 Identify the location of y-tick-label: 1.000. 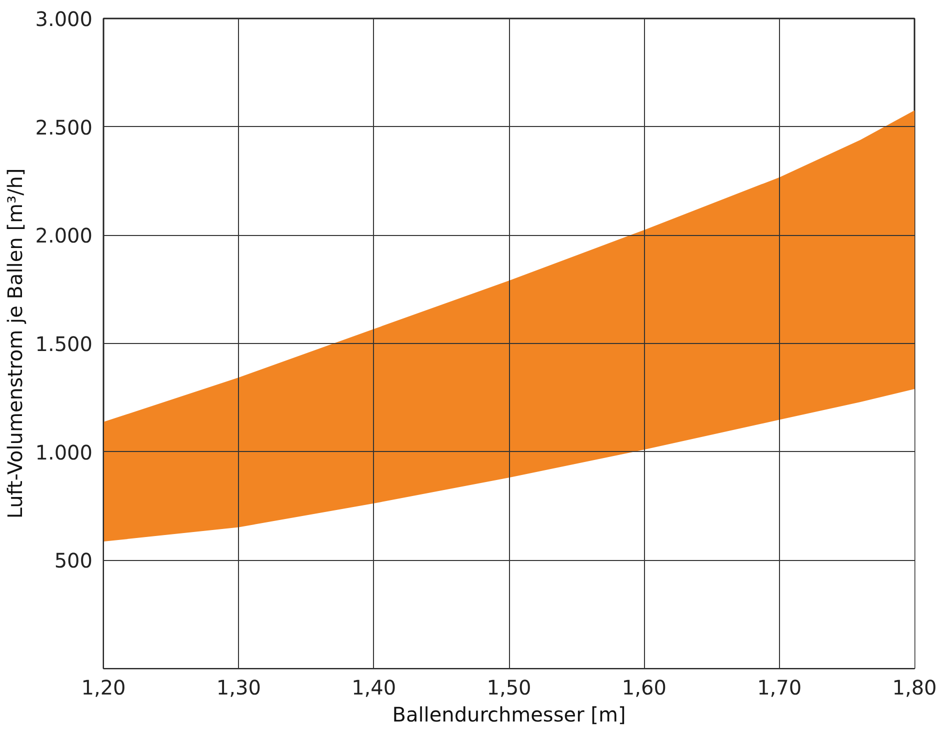
(64, 452).